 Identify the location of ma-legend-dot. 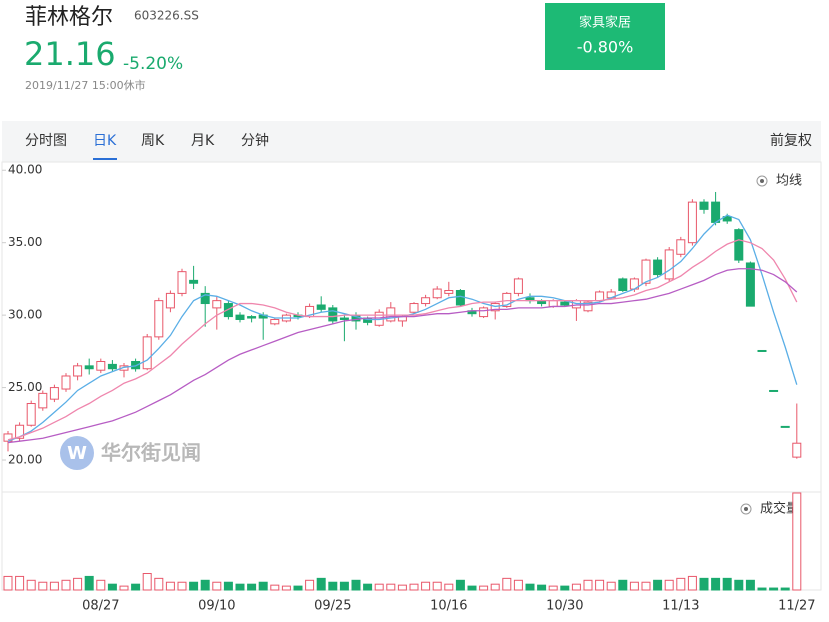
(762, 181).